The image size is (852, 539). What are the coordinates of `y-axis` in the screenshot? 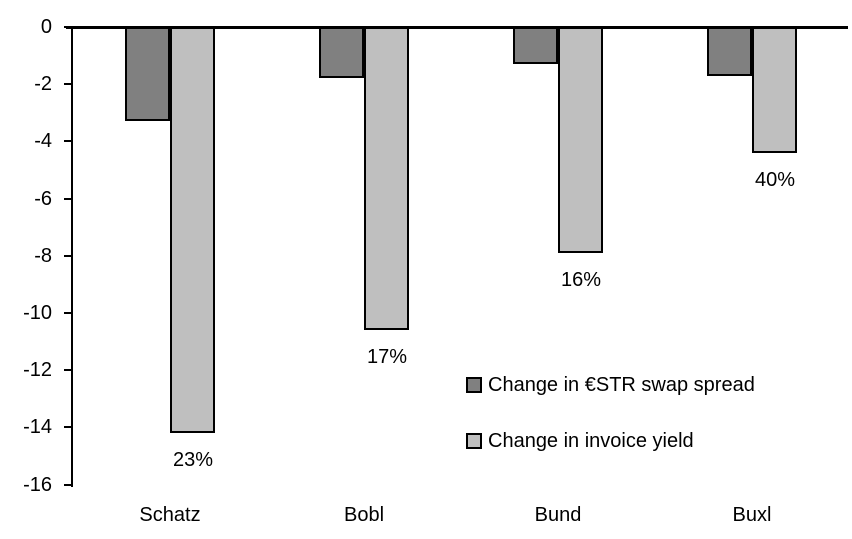 It's located at (72, 257).